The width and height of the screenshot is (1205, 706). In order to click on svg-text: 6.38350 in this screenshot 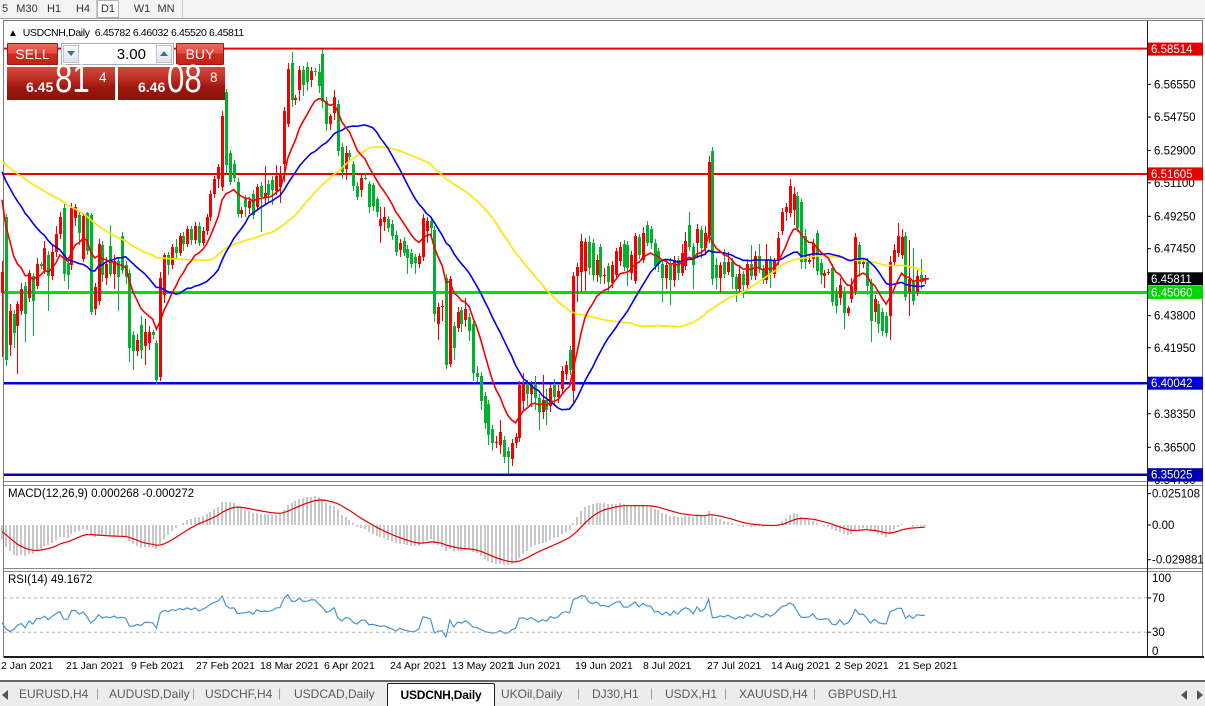, I will do `click(1175, 415)`.